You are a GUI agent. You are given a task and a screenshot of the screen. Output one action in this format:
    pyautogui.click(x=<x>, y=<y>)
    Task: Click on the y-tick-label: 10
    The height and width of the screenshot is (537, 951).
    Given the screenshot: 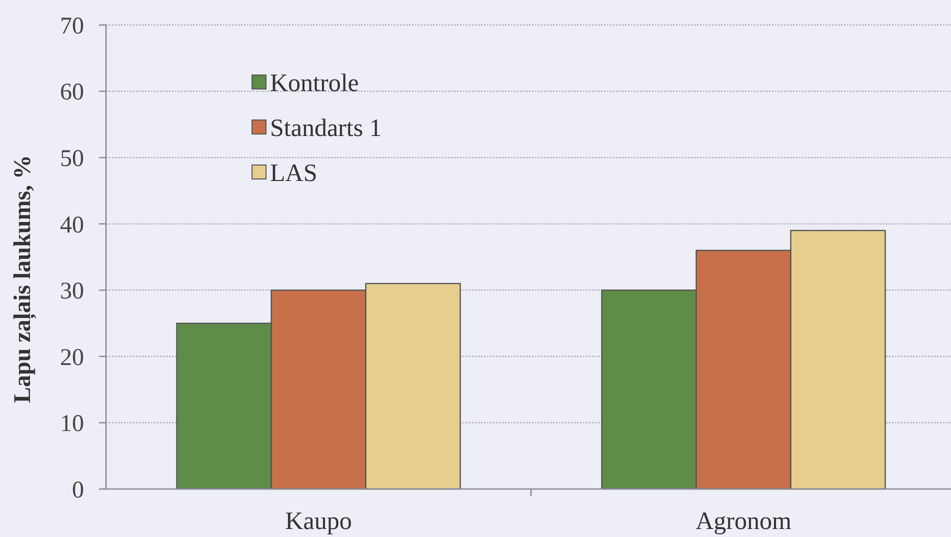 What is the action you would take?
    pyautogui.click(x=72, y=424)
    